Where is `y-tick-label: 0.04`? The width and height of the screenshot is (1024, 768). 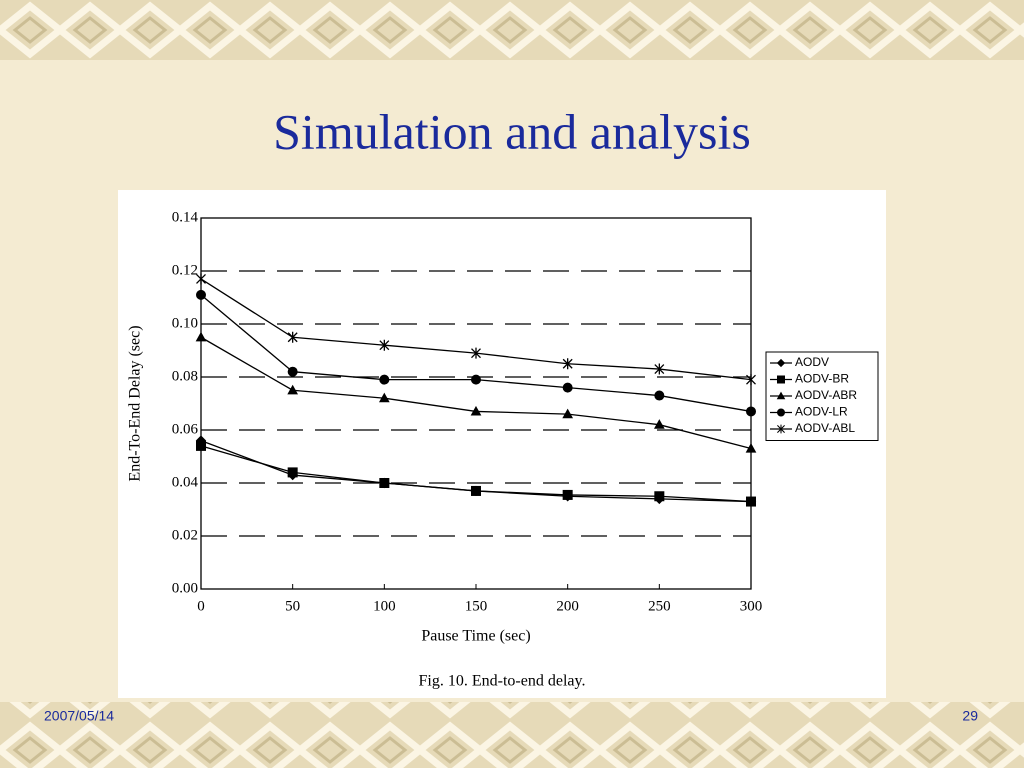 y-tick-label: 0.04 is located at coordinates (185, 482).